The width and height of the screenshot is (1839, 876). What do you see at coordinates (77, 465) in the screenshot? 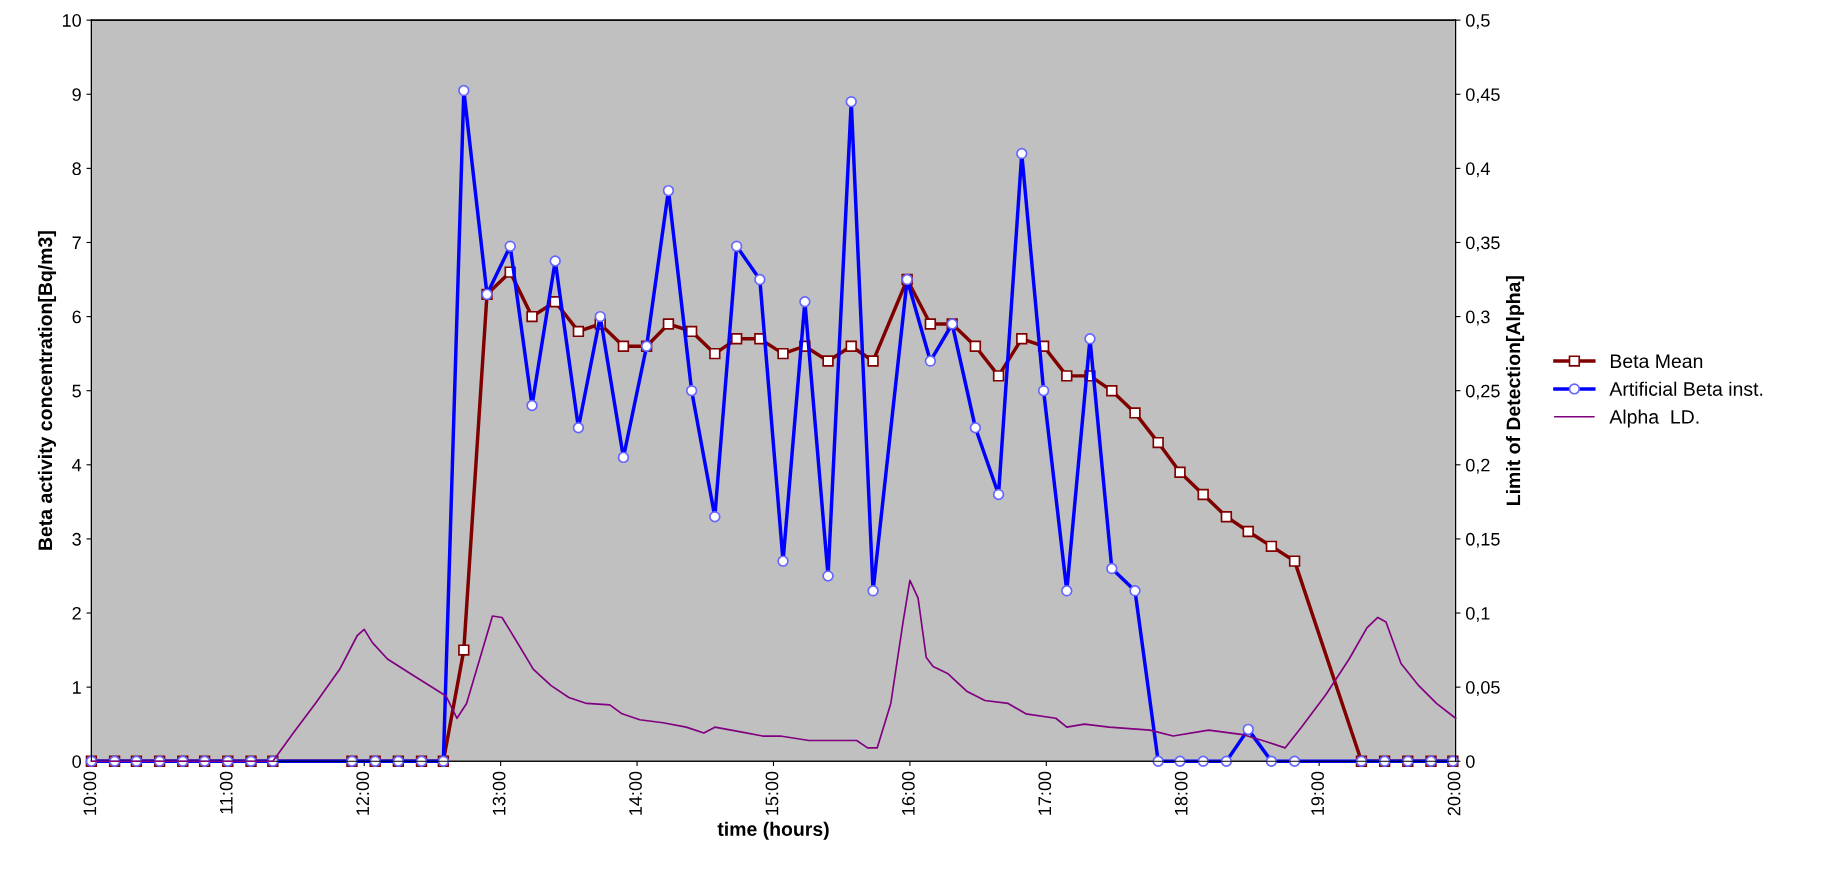
I see `y-tick-label: 4` at bounding box center [77, 465].